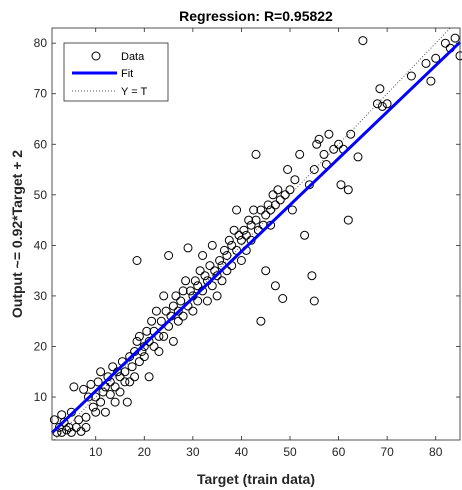 This screenshot has width=462, height=490. I want to click on x-tick-label: 20, so click(145, 452).